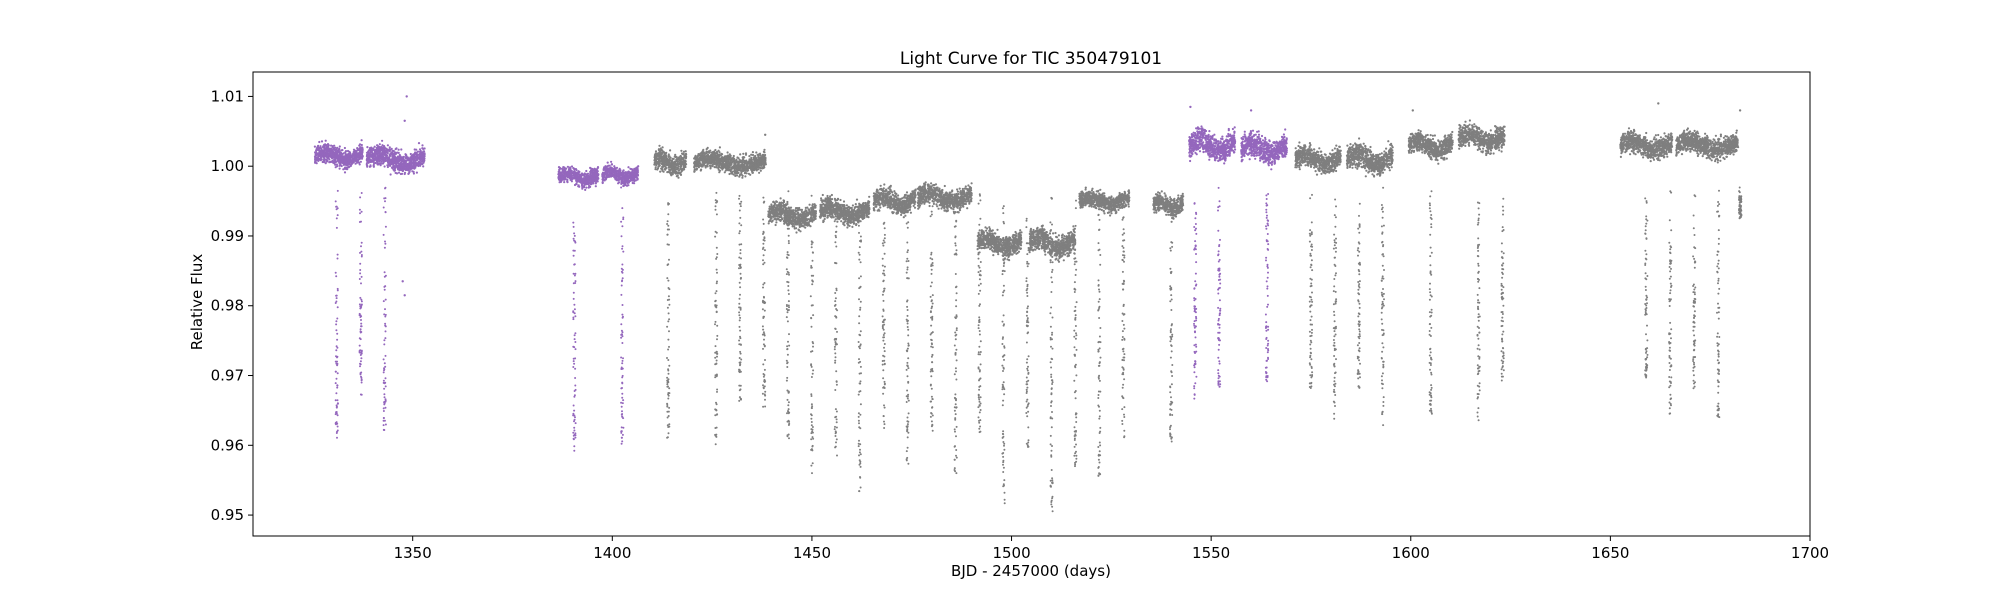  I want to click on flux-segment, so click(338, 156).